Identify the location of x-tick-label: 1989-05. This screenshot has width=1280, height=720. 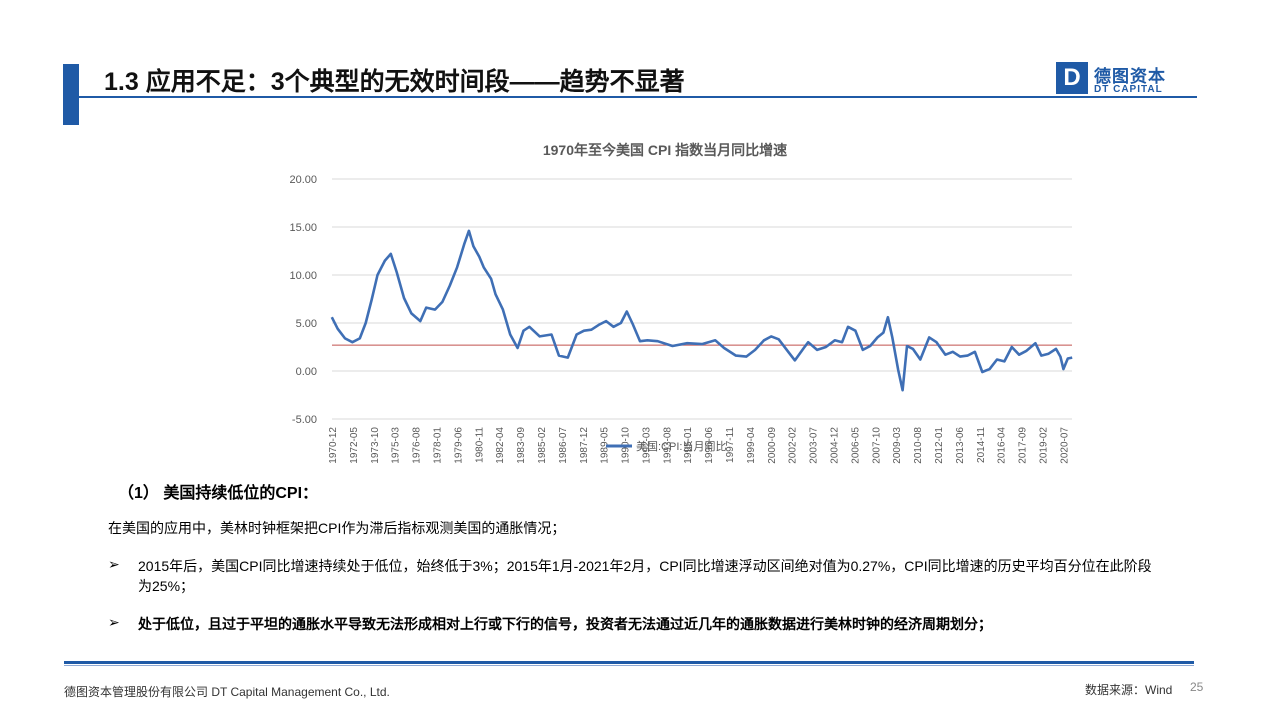
(605, 445).